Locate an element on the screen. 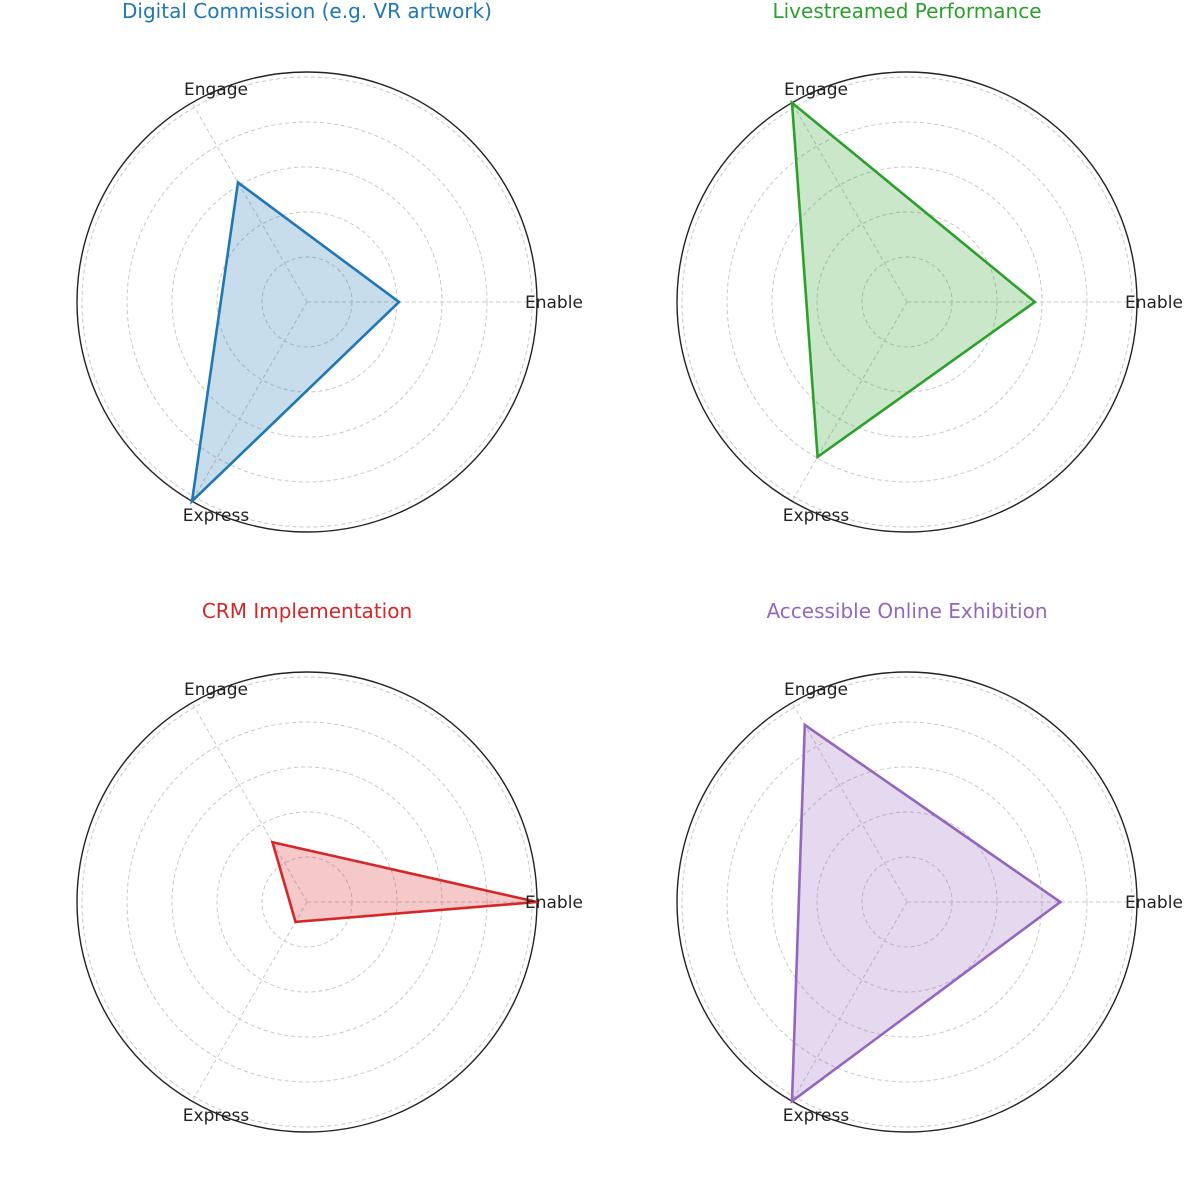  chart-title: Accessible Online Exhibition is located at coordinates (906, 611).